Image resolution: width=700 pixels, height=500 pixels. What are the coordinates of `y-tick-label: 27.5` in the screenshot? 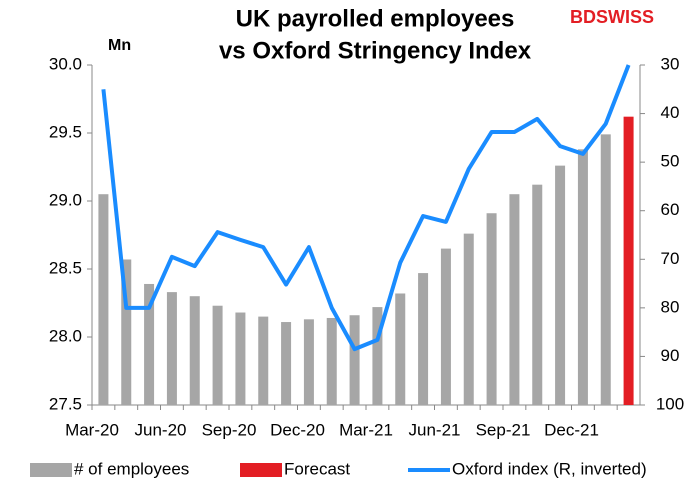 It's located at (65, 403).